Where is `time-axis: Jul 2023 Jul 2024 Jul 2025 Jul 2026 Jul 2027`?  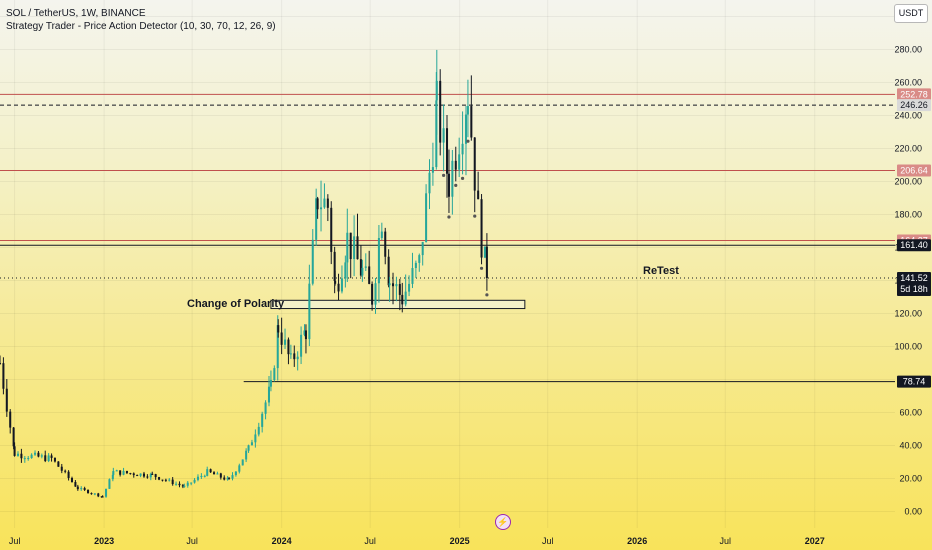 time-axis: Jul 2023 Jul 2024 Jul 2025 Jul 2026 Jul 2027 is located at coordinates (417, 541).